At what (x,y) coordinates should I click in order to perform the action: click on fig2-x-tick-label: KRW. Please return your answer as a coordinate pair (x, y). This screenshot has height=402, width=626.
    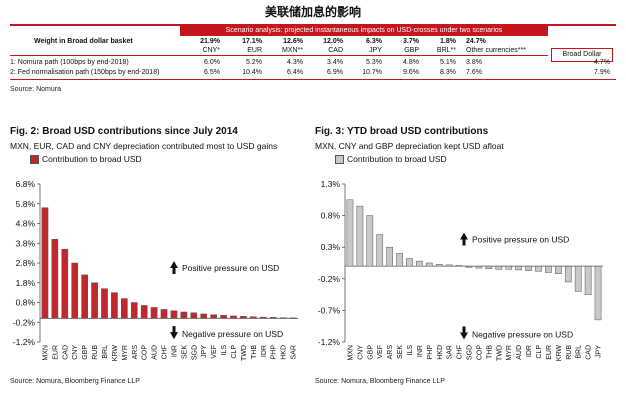
    Looking at the image, I should click on (115, 353).